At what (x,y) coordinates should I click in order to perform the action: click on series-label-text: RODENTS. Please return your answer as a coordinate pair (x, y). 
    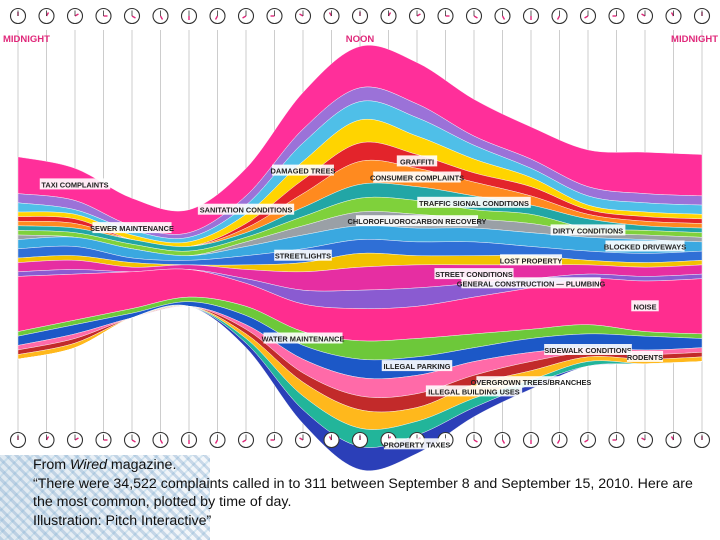
    Looking at the image, I should click on (645, 357).